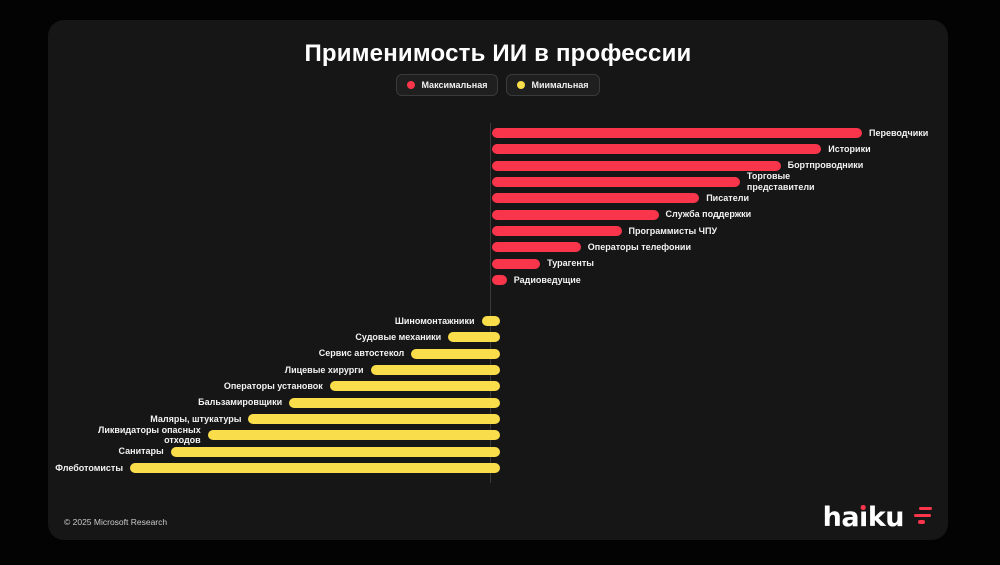 The image size is (1000, 565). I want to click on bar-label: Шиномонтажники, so click(434, 320).